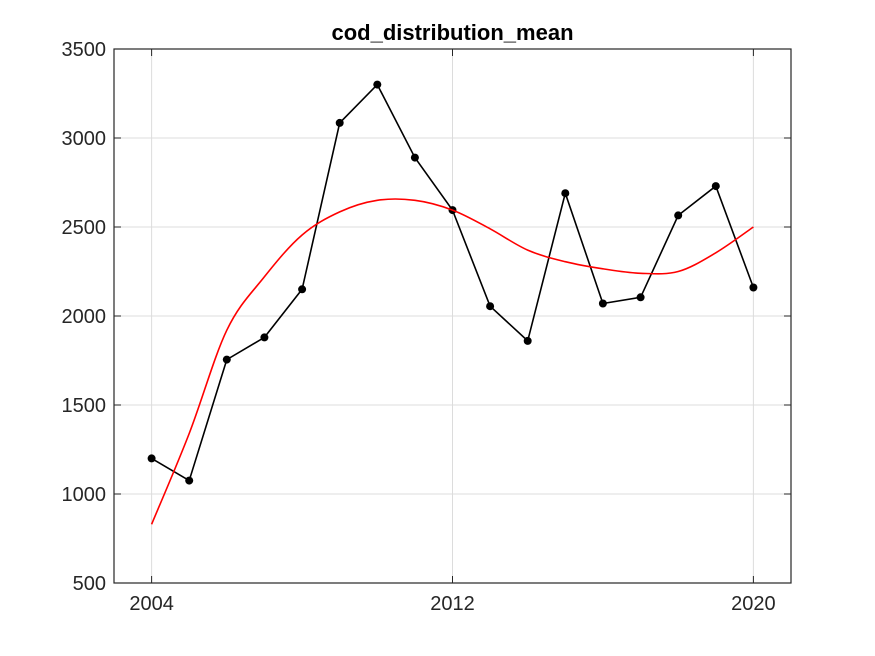 This screenshot has height=656, width=875. Describe the element at coordinates (452, 32) in the screenshot. I see `chart-title: cod_distribution_mean` at that location.